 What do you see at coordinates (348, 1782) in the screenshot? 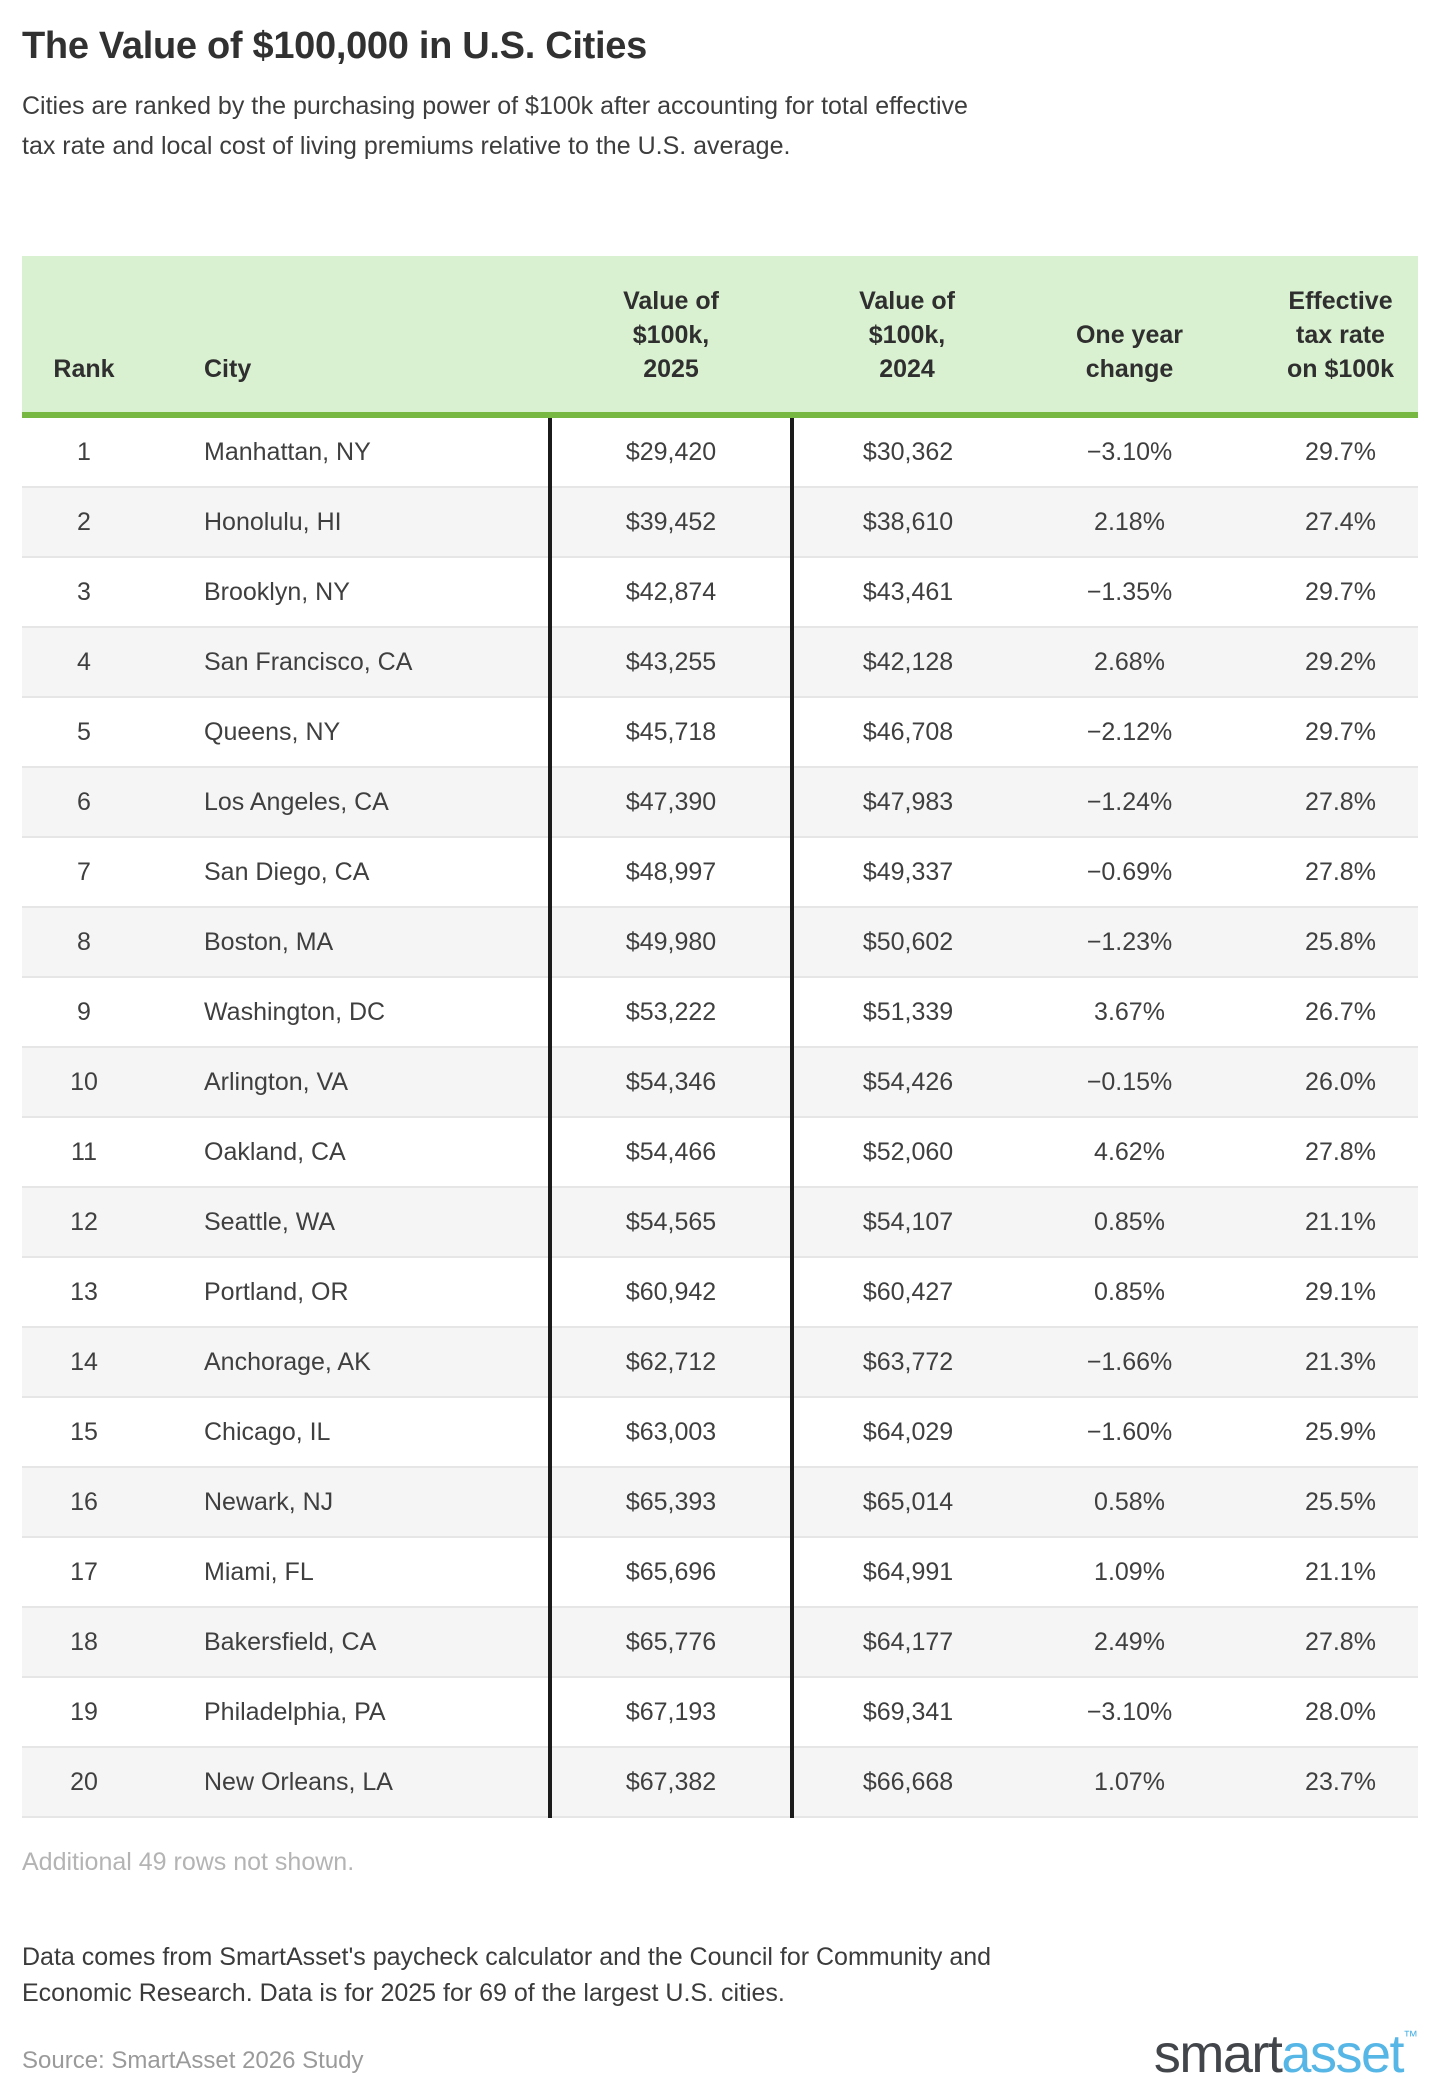
I see `city-cell: New Orleans, LA` at bounding box center [348, 1782].